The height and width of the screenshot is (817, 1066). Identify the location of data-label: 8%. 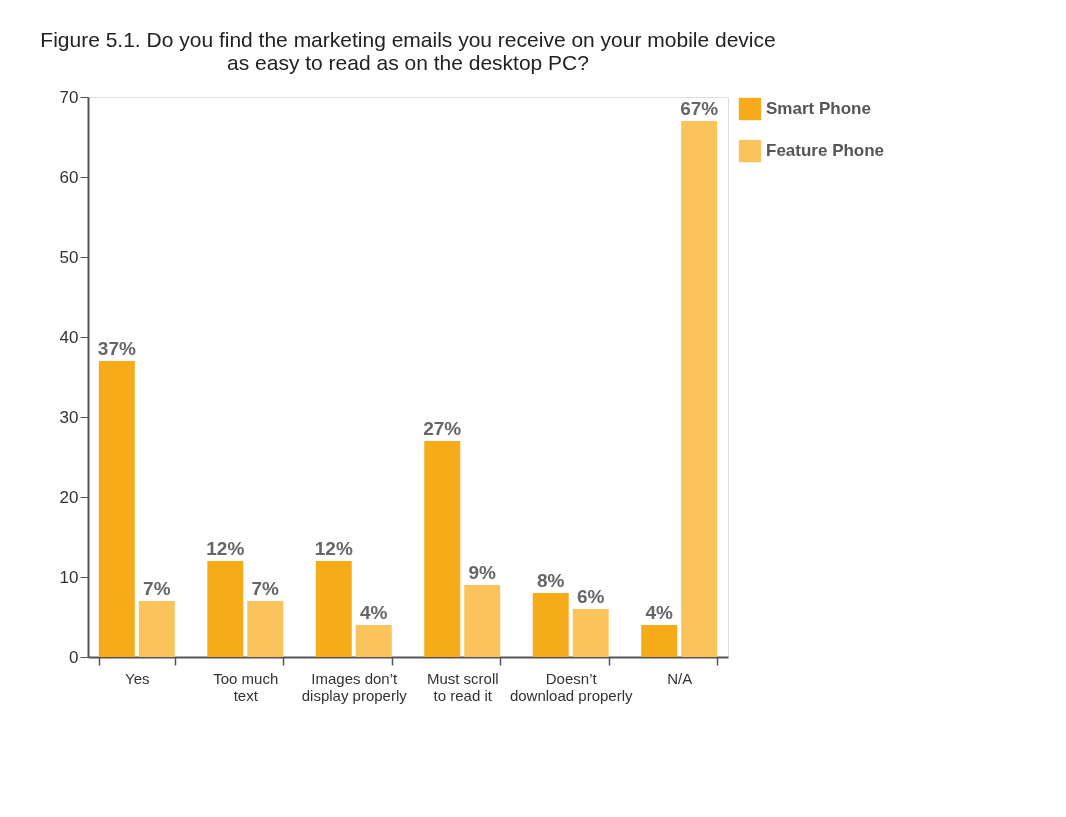
(551, 580).